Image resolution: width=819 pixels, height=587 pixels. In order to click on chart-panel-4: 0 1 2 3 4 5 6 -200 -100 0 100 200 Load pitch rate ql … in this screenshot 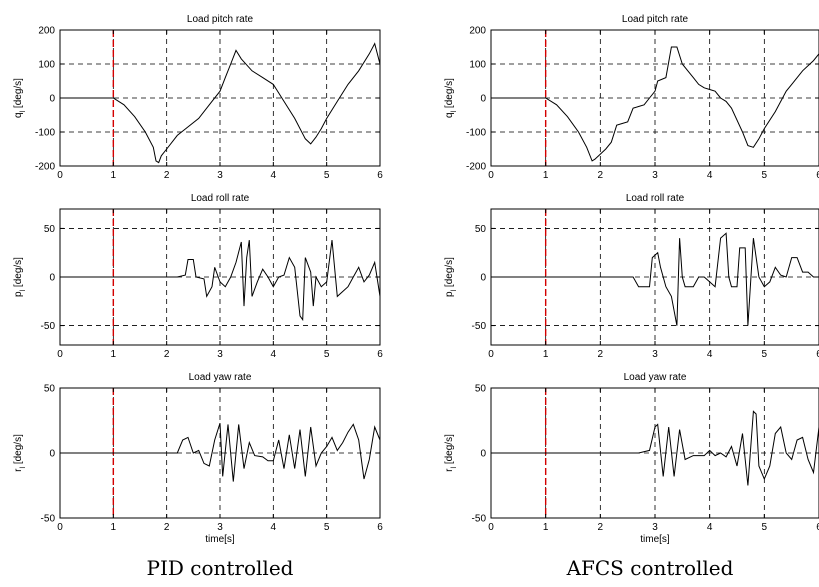, I will do `click(631, 97)`.